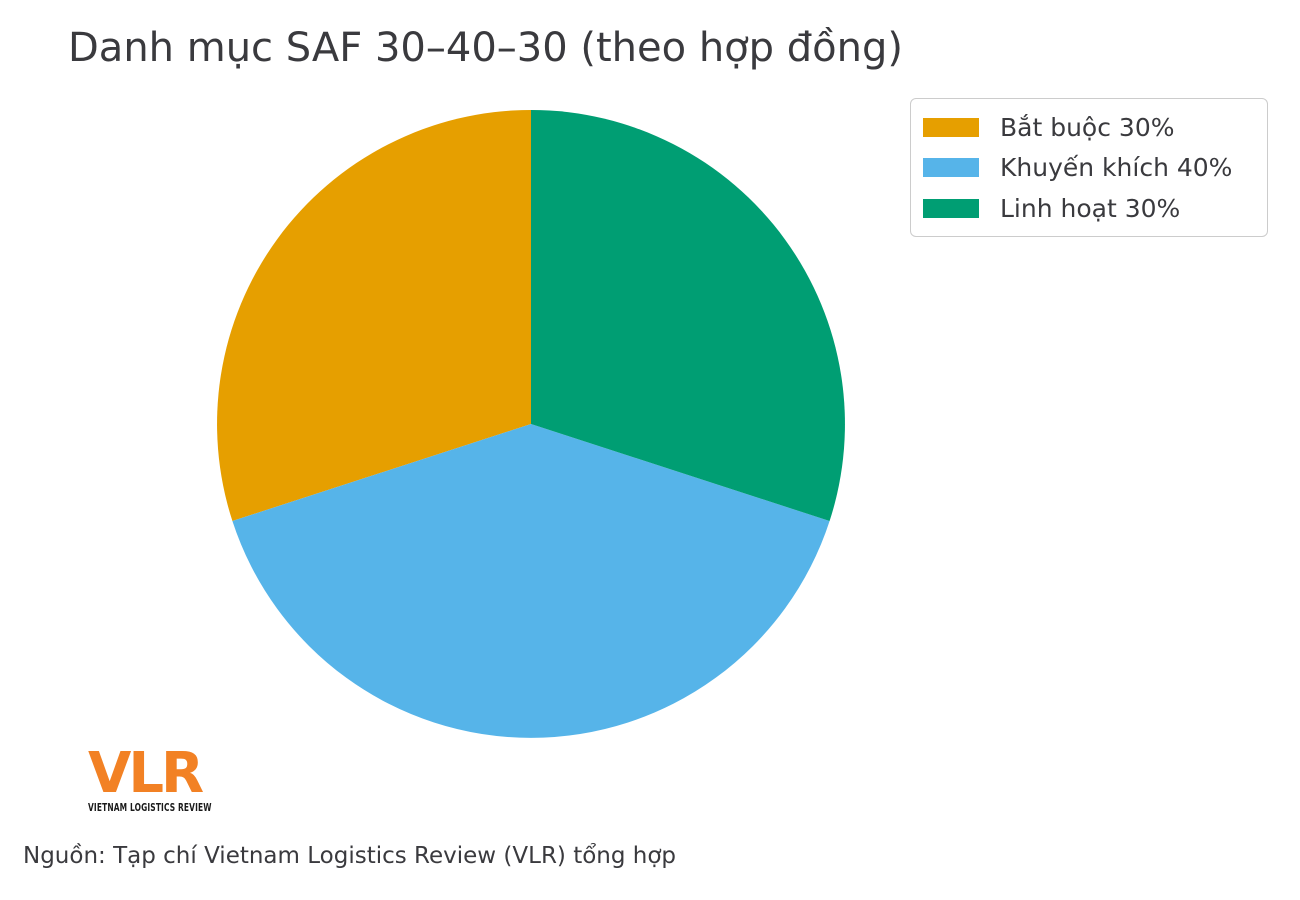  What do you see at coordinates (374, 315) in the screenshot?
I see `pie-slice-bắt-buộc` at bounding box center [374, 315].